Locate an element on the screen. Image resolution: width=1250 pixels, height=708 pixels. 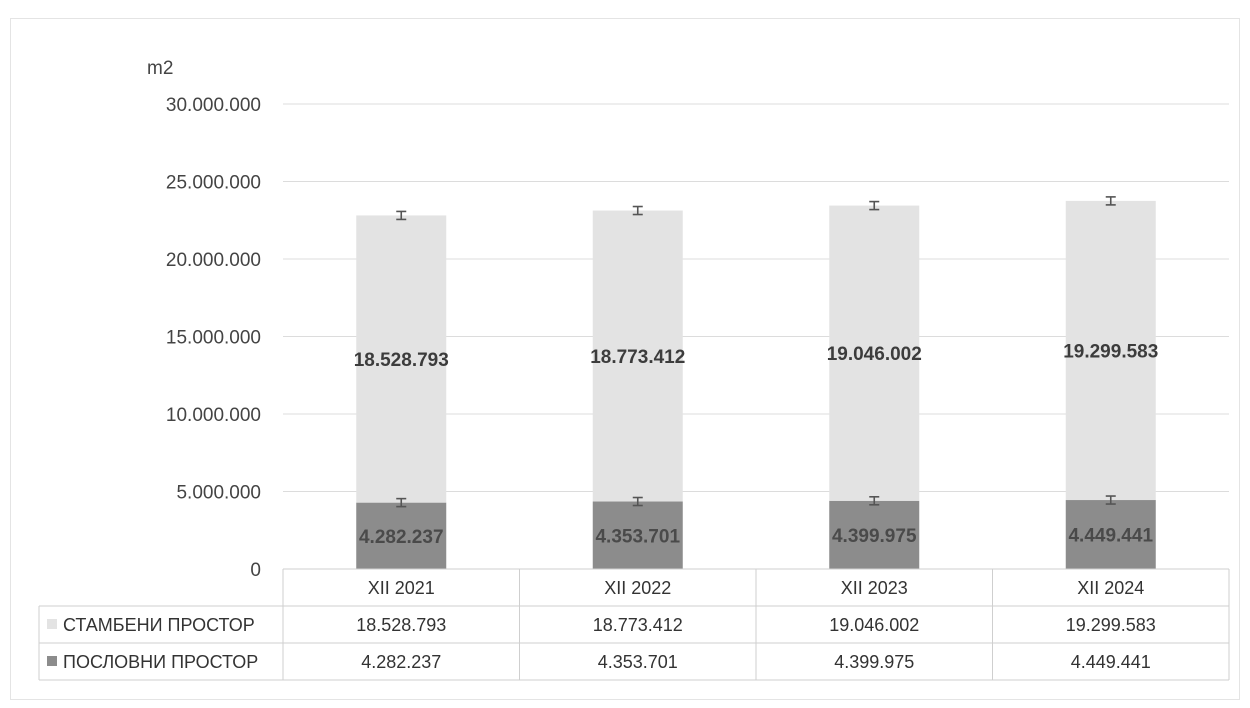
x-category-label: XII 2024 is located at coordinates (1110, 588).